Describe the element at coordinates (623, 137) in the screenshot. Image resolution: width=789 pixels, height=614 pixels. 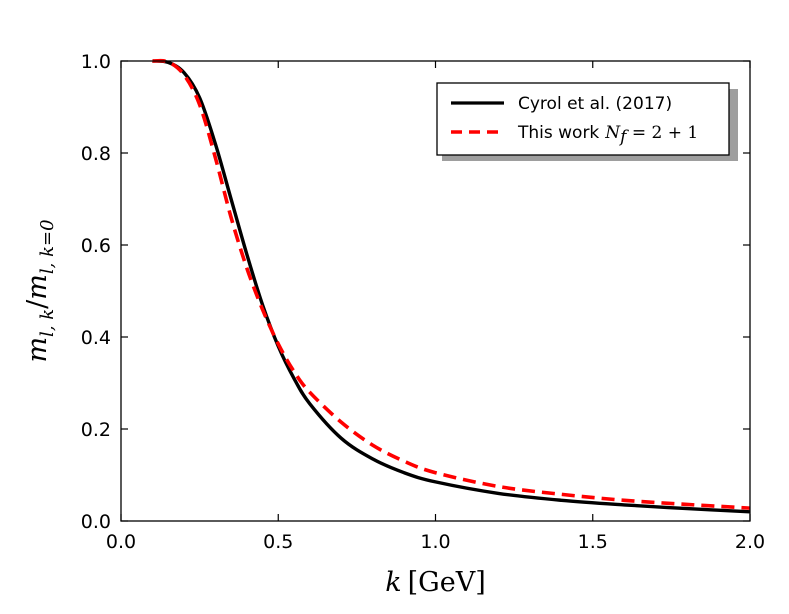
I see `legend-label-this-work-sub: f` at that location.